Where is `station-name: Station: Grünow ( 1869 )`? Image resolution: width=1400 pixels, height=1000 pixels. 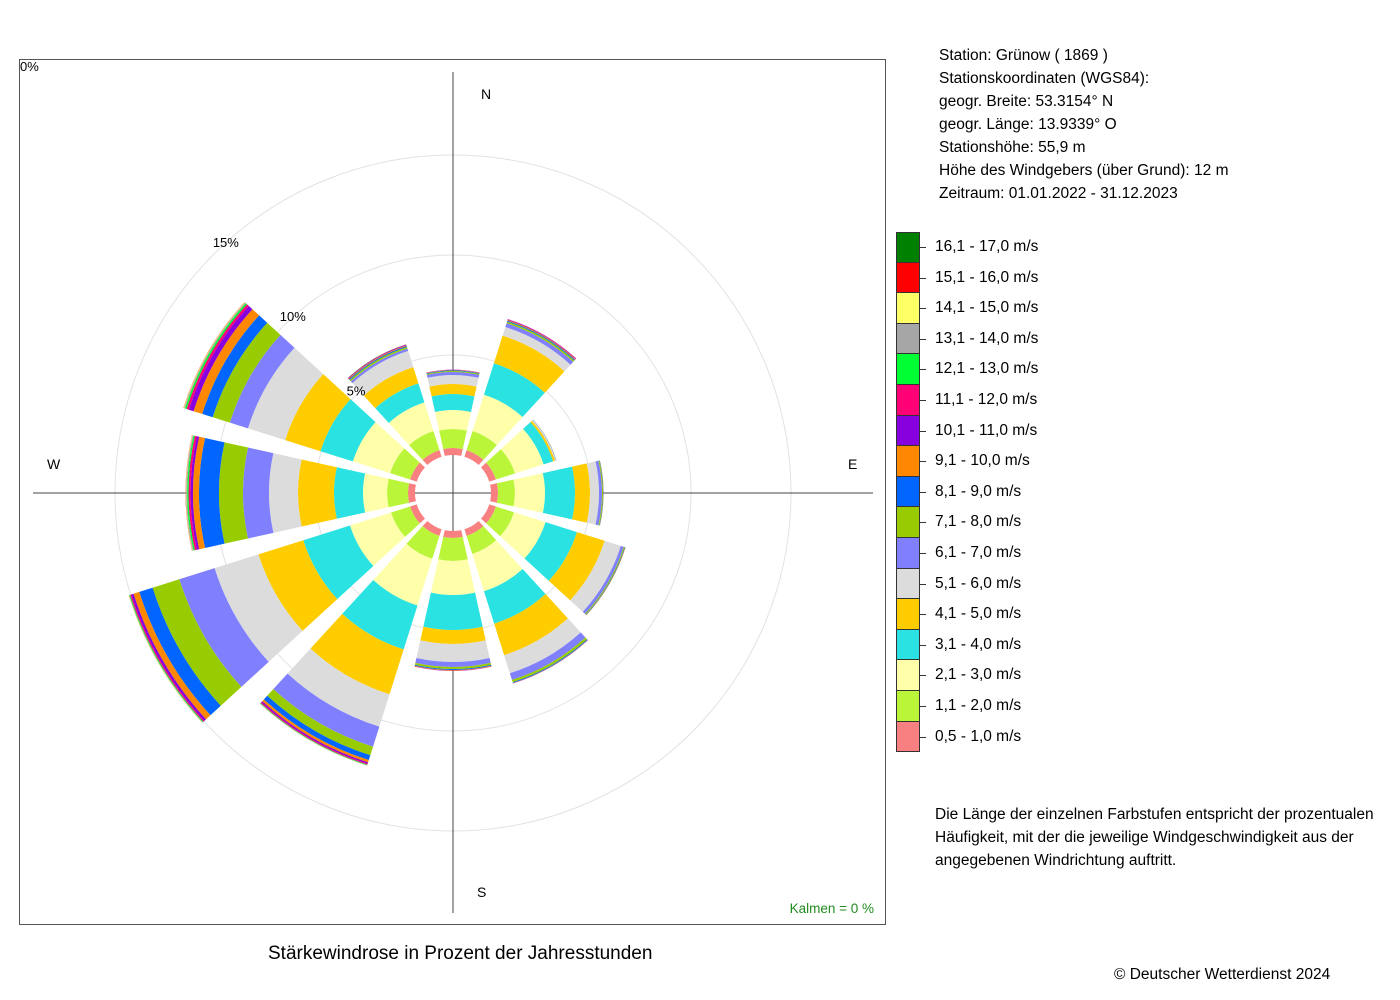
station-name: Station: Grünow ( 1869 ) is located at coordinates (1023, 55).